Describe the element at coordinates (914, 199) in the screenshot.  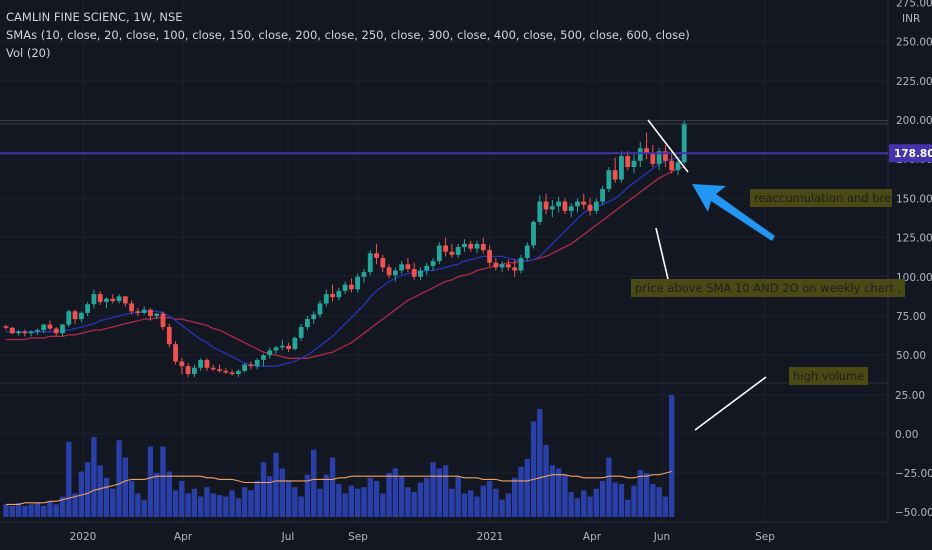
I see `price-tick-label: 150.00` at that location.